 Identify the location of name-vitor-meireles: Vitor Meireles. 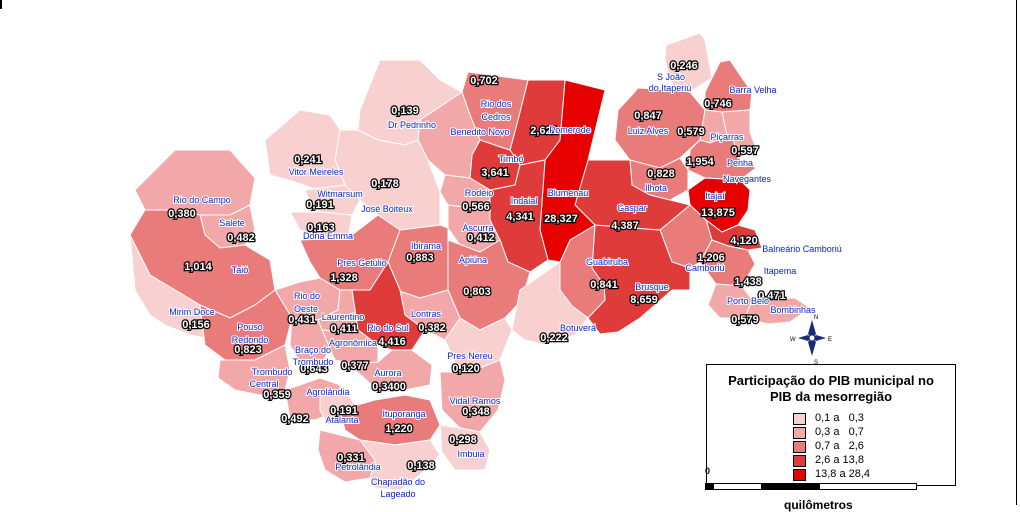
(316, 172).